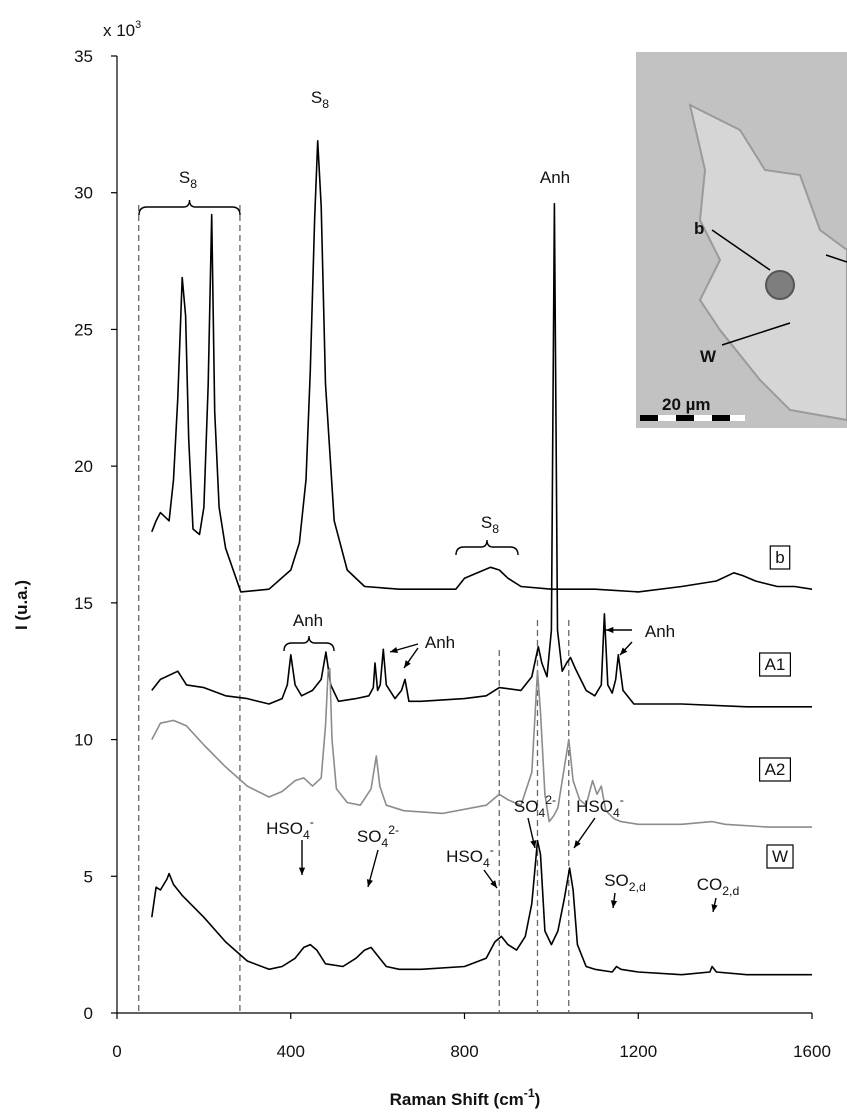  Describe the element at coordinates (83, 56) in the screenshot. I see `y-tick-label: 35` at that location.